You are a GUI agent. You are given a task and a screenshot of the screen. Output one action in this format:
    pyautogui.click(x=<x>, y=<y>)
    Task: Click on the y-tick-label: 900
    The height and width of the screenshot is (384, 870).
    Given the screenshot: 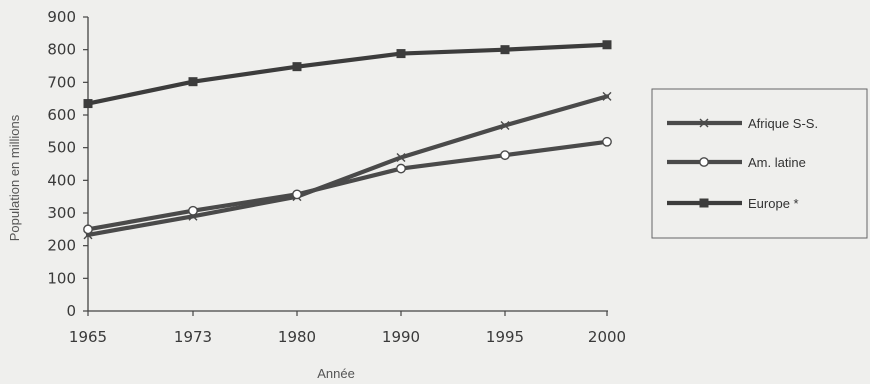 What is the action you would take?
    pyautogui.click(x=61, y=17)
    